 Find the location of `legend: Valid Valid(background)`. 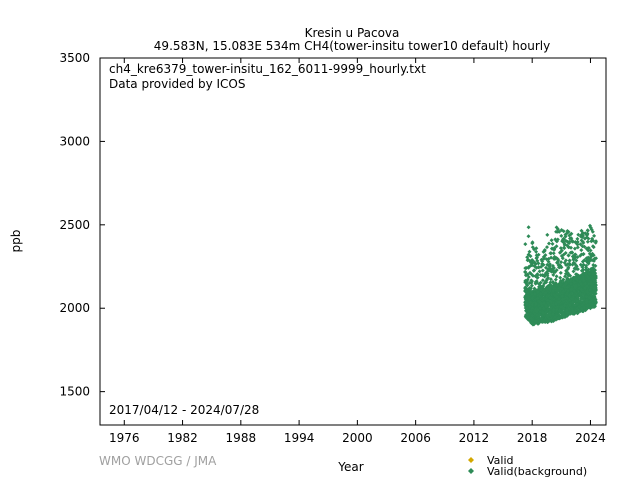

legend: Valid Valid(background) is located at coordinates (527, 466).